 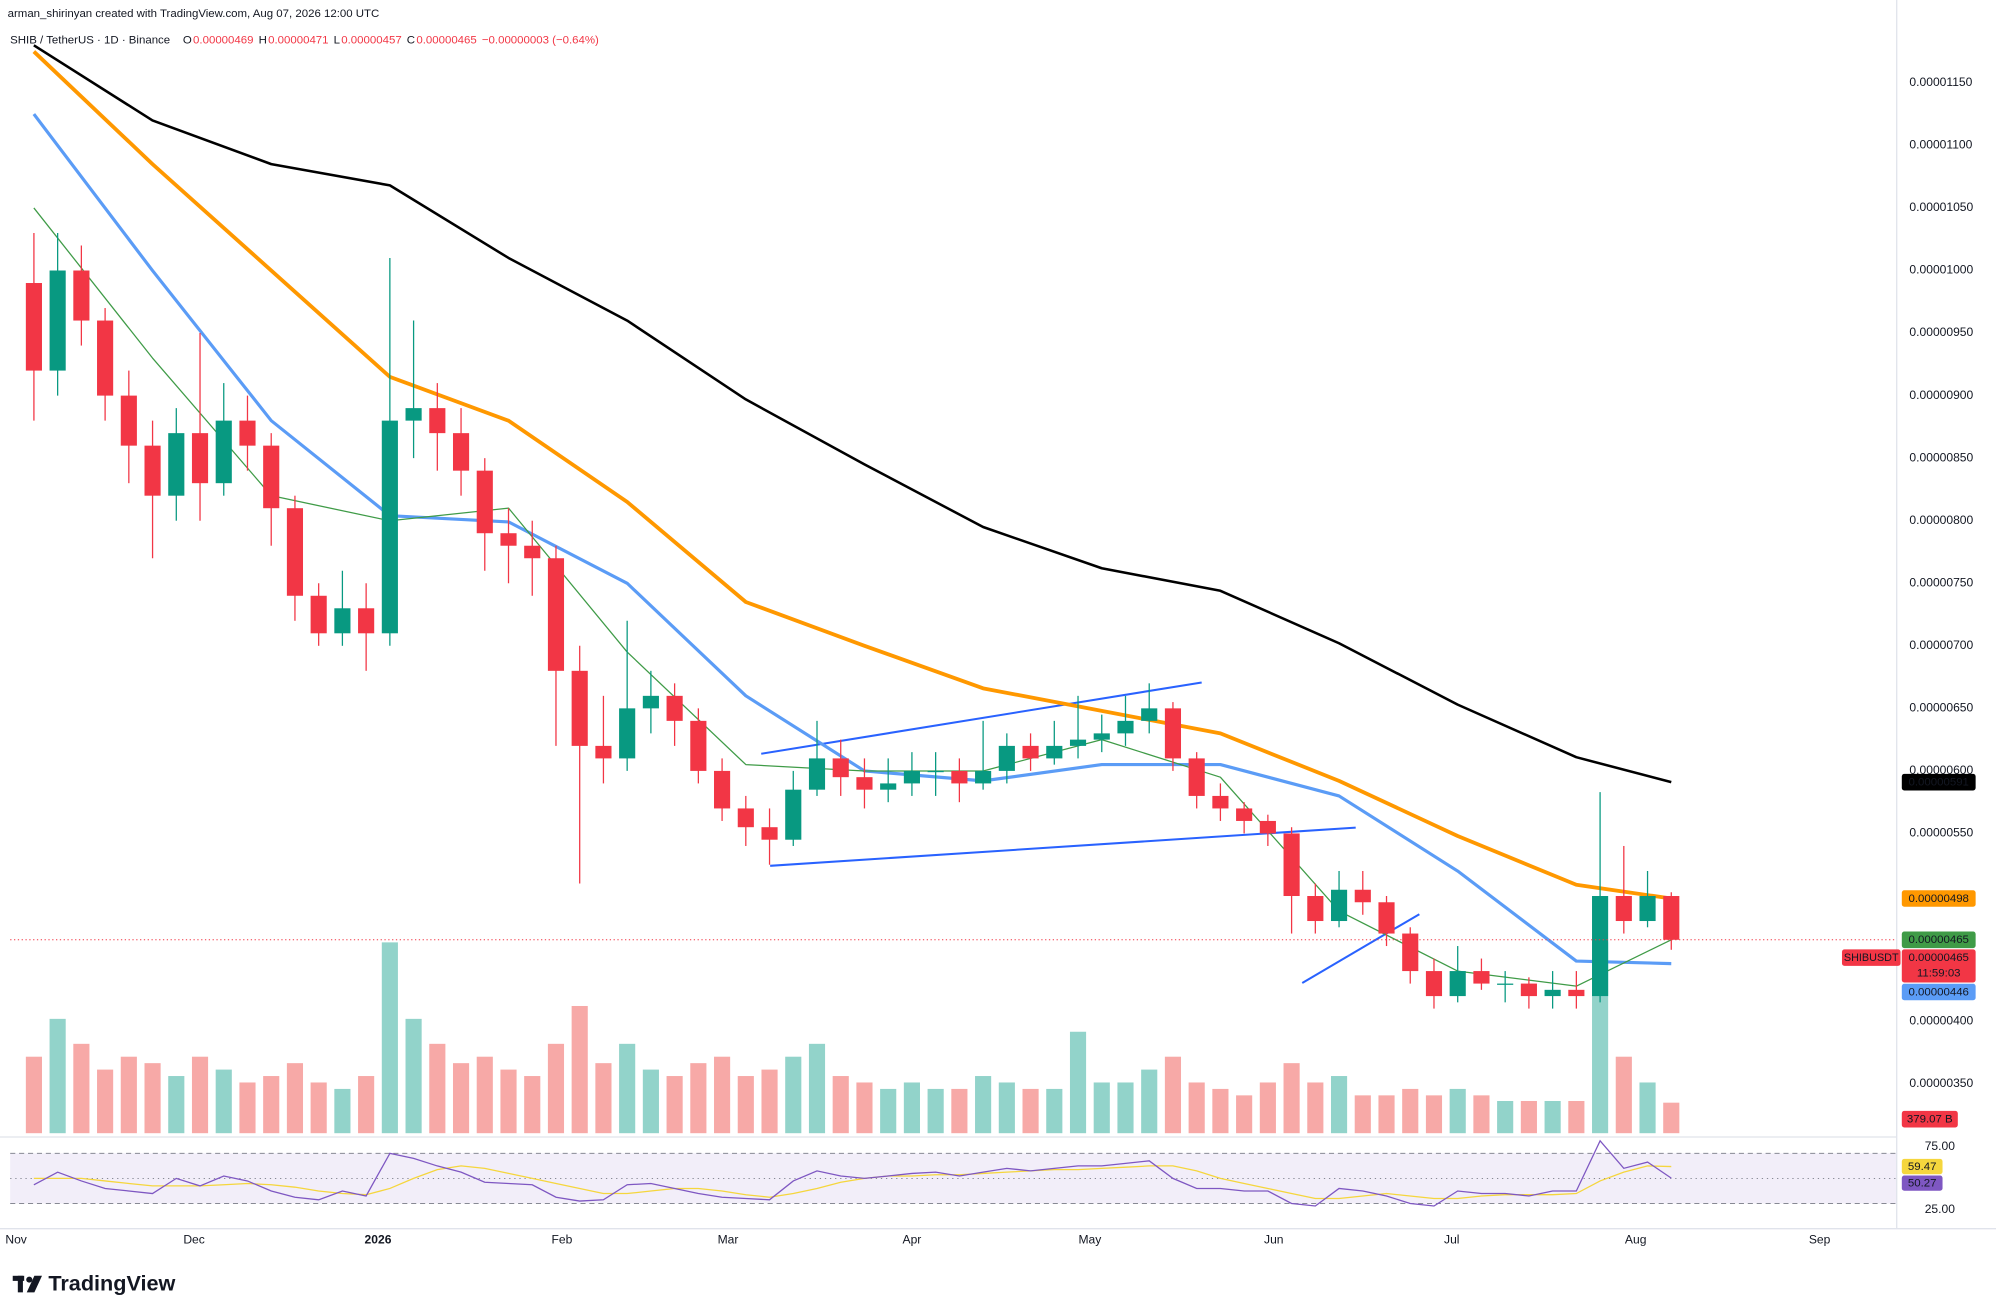 I want to click on x-tick-label: Dec, so click(x=193, y=1239).